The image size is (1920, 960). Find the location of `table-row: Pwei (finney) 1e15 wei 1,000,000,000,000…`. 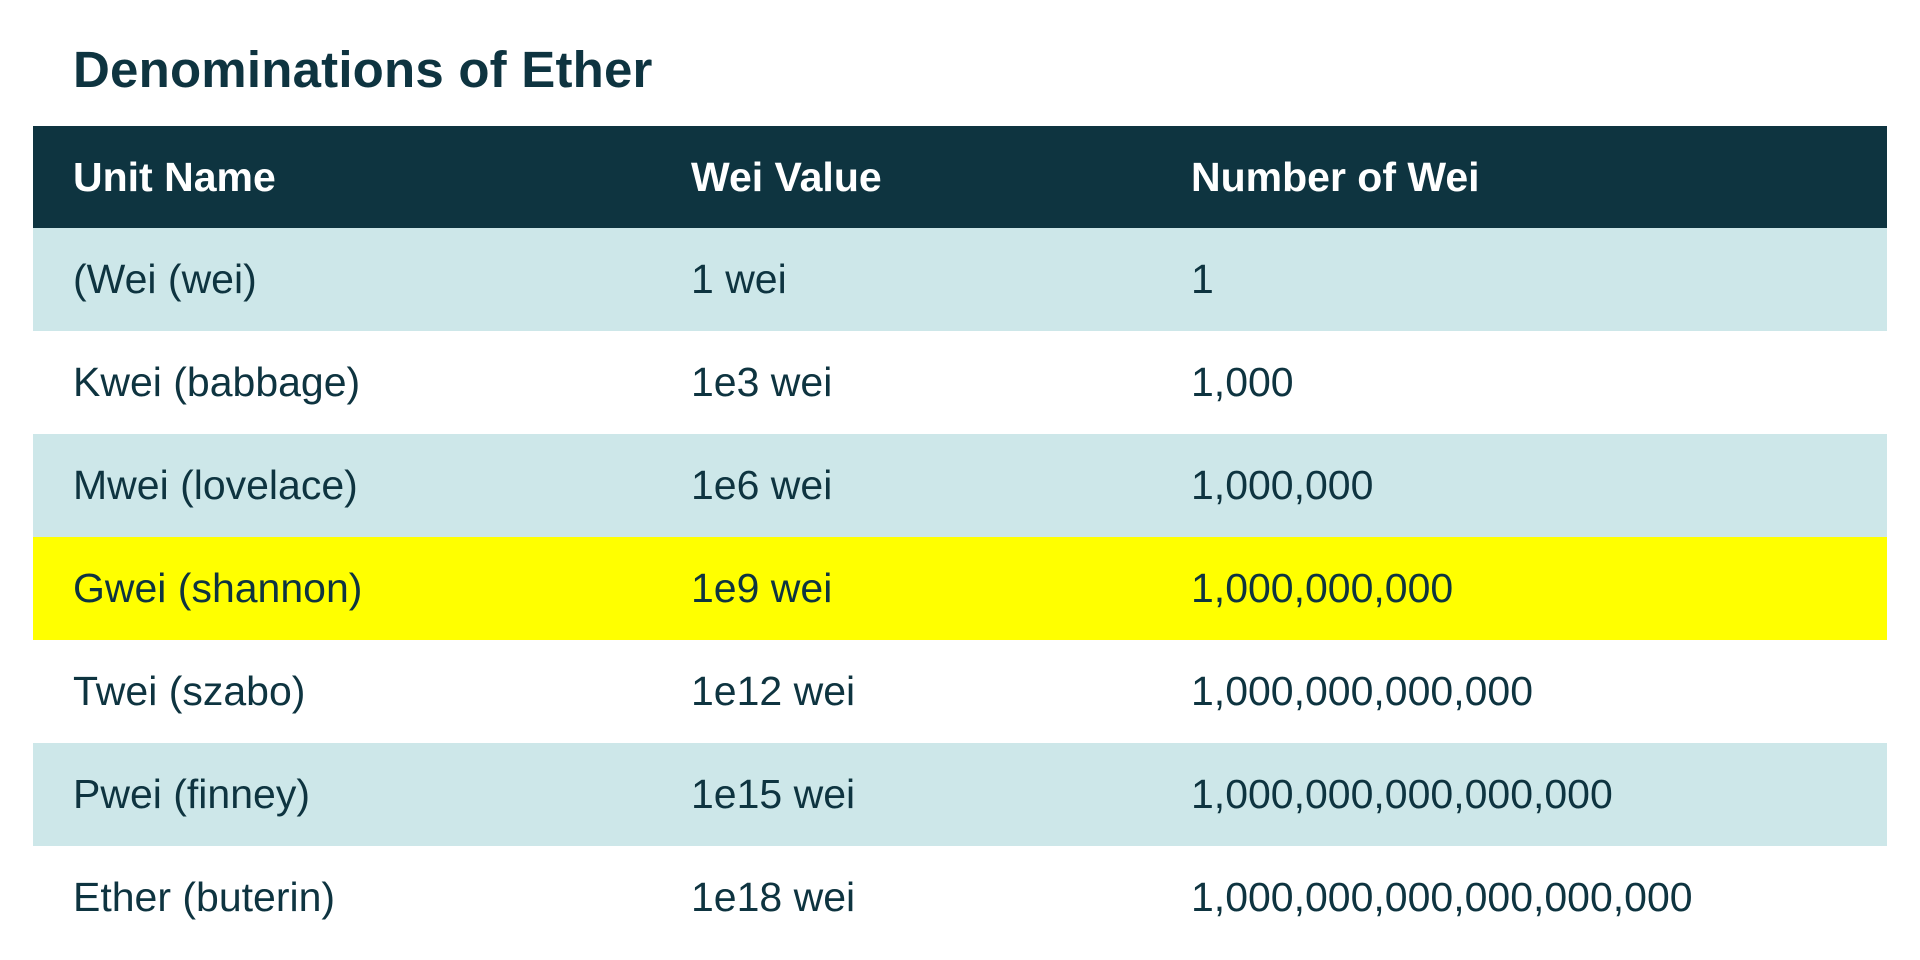

table-row: Pwei (finney) 1e15 wei 1,000,000,000,000… is located at coordinates (960, 794).